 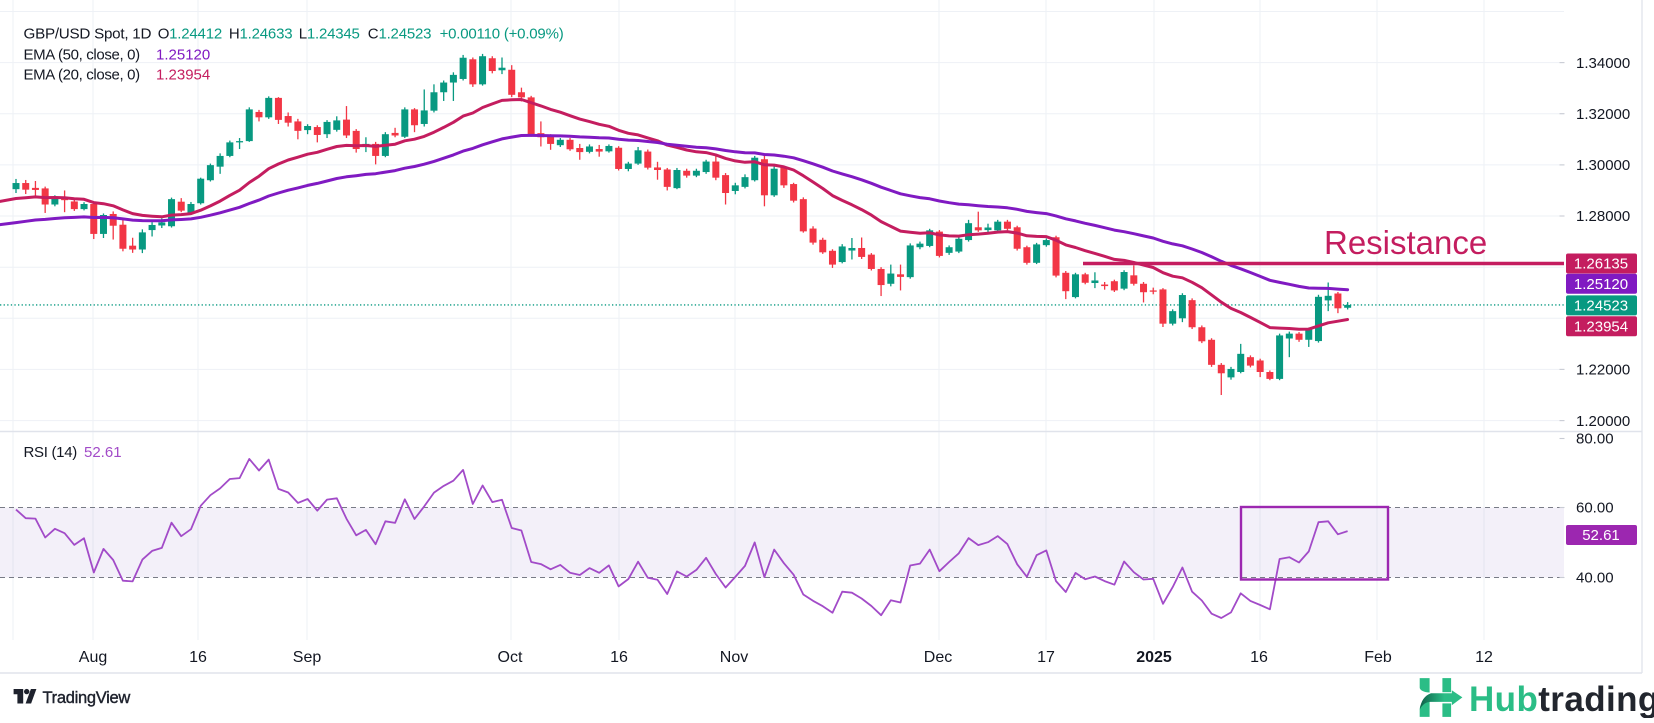 I want to click on svg-text: RSI (14), so click(x=51, y=452).